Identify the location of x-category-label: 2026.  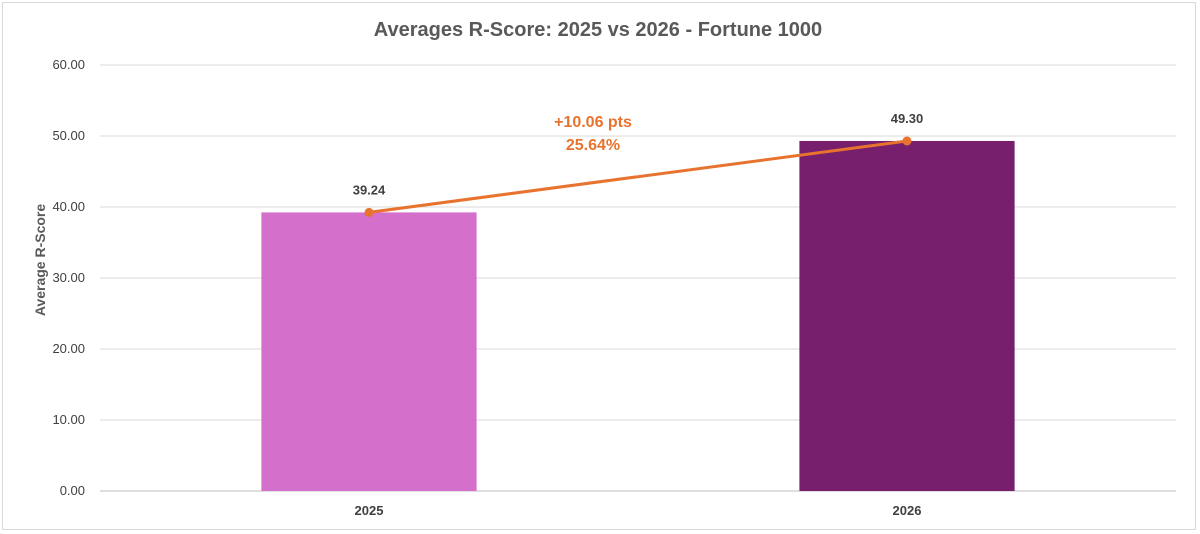
(907, 510).